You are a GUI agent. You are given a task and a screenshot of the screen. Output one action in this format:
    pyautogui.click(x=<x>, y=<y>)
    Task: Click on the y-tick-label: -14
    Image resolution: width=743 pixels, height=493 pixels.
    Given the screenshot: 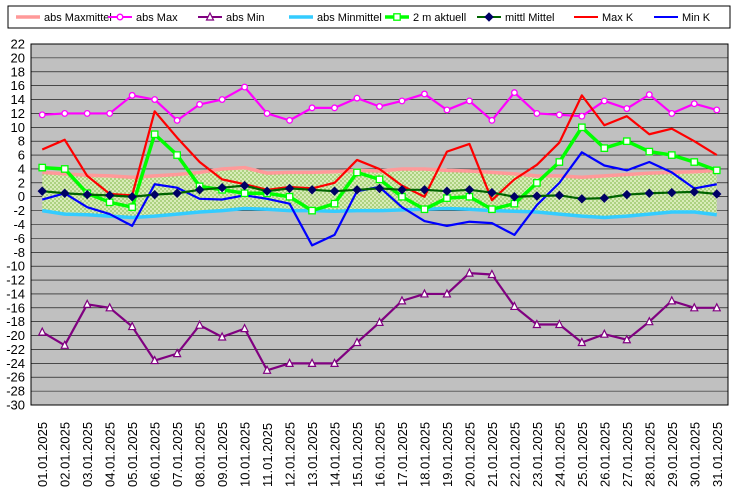 What is the action you would take?
    pyautogui.click(x=15, y=293)
    